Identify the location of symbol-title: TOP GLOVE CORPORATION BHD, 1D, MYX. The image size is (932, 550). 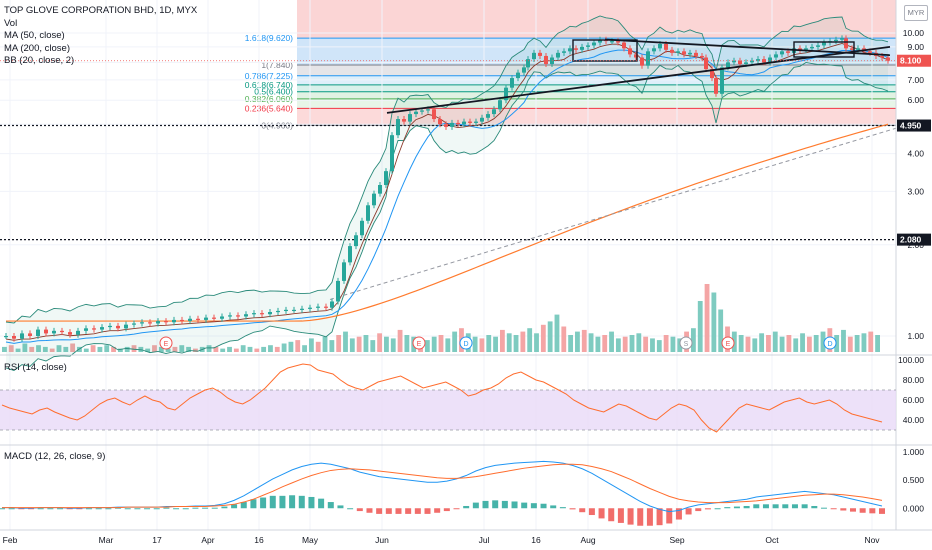
(101, 10).